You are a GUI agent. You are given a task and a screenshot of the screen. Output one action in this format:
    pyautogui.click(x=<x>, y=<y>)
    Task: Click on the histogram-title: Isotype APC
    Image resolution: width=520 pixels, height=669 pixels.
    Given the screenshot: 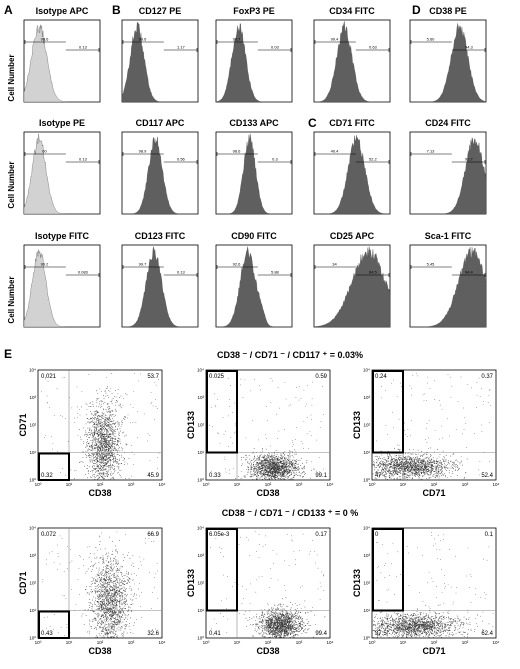 What is the action you would take?
    pyautogui.click(x=62, y=11)
    